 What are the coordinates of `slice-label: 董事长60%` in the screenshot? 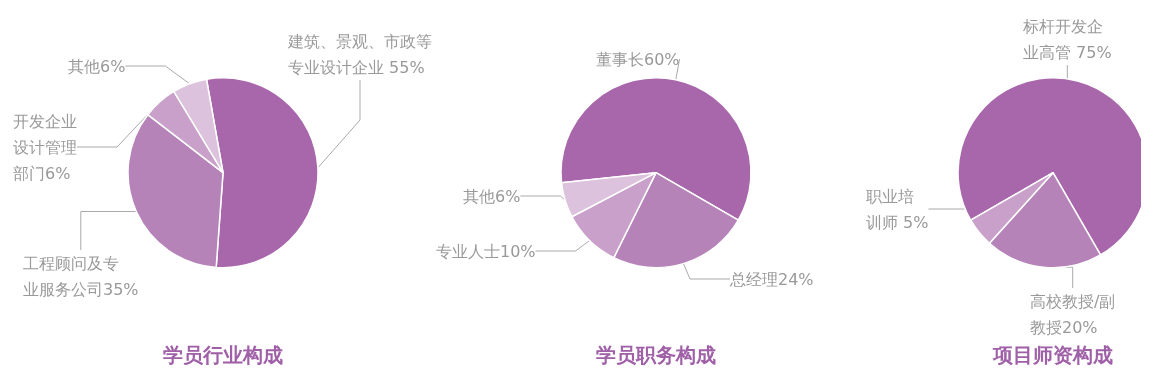 It's located at (638, 59).